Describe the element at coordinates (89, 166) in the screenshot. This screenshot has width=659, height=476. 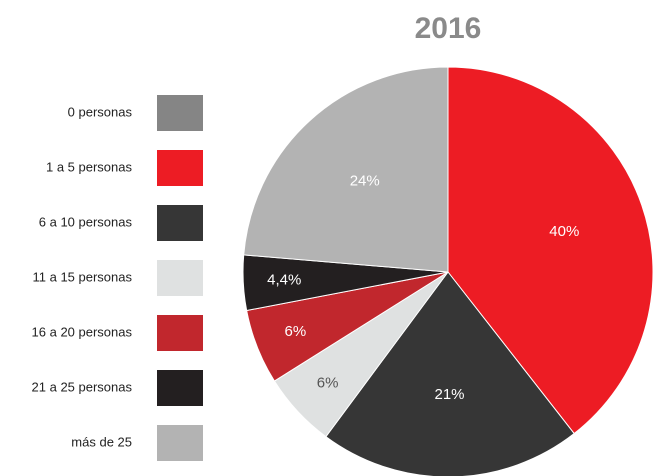
I see `legend-label: 1 a 5 personas` at that location.